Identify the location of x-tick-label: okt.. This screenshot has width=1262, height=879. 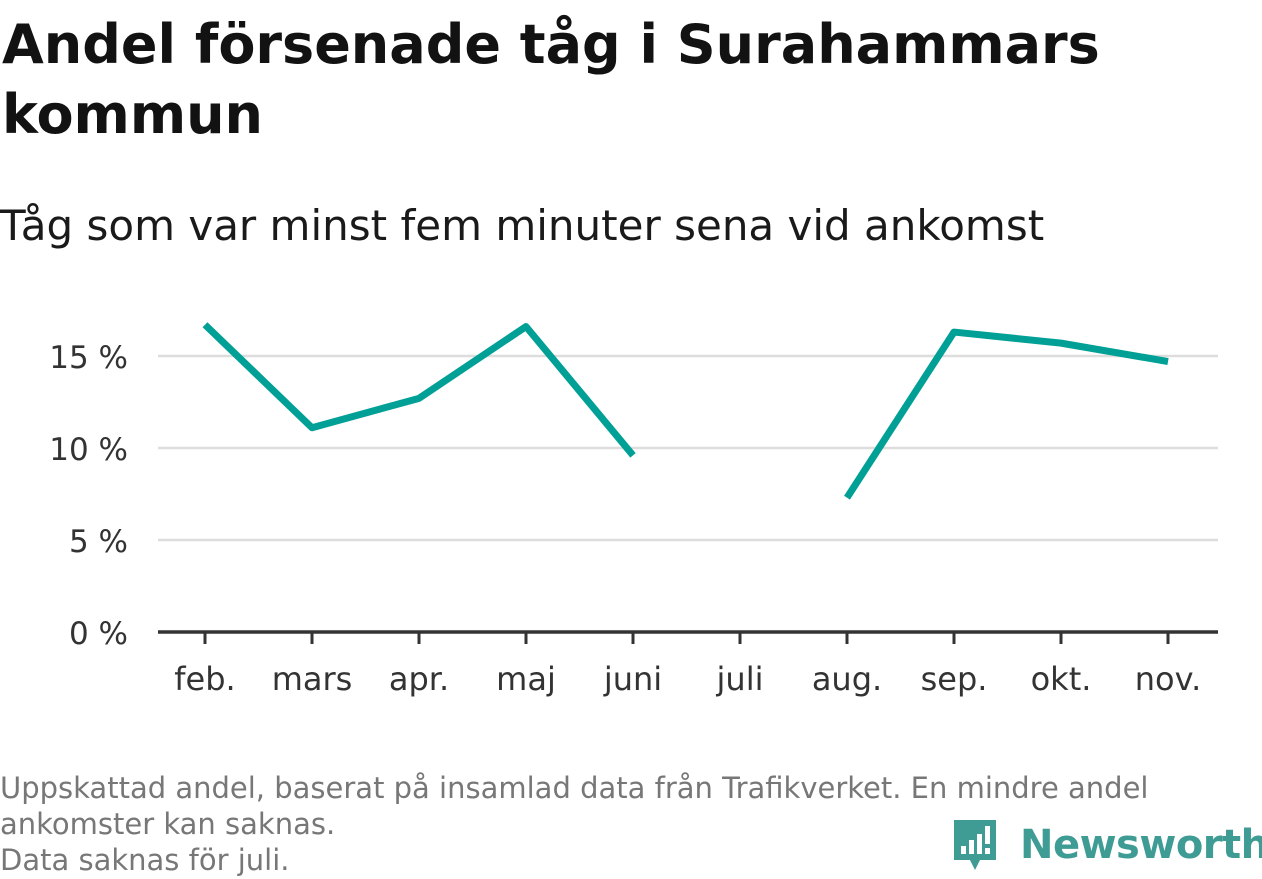
(1061, 679).